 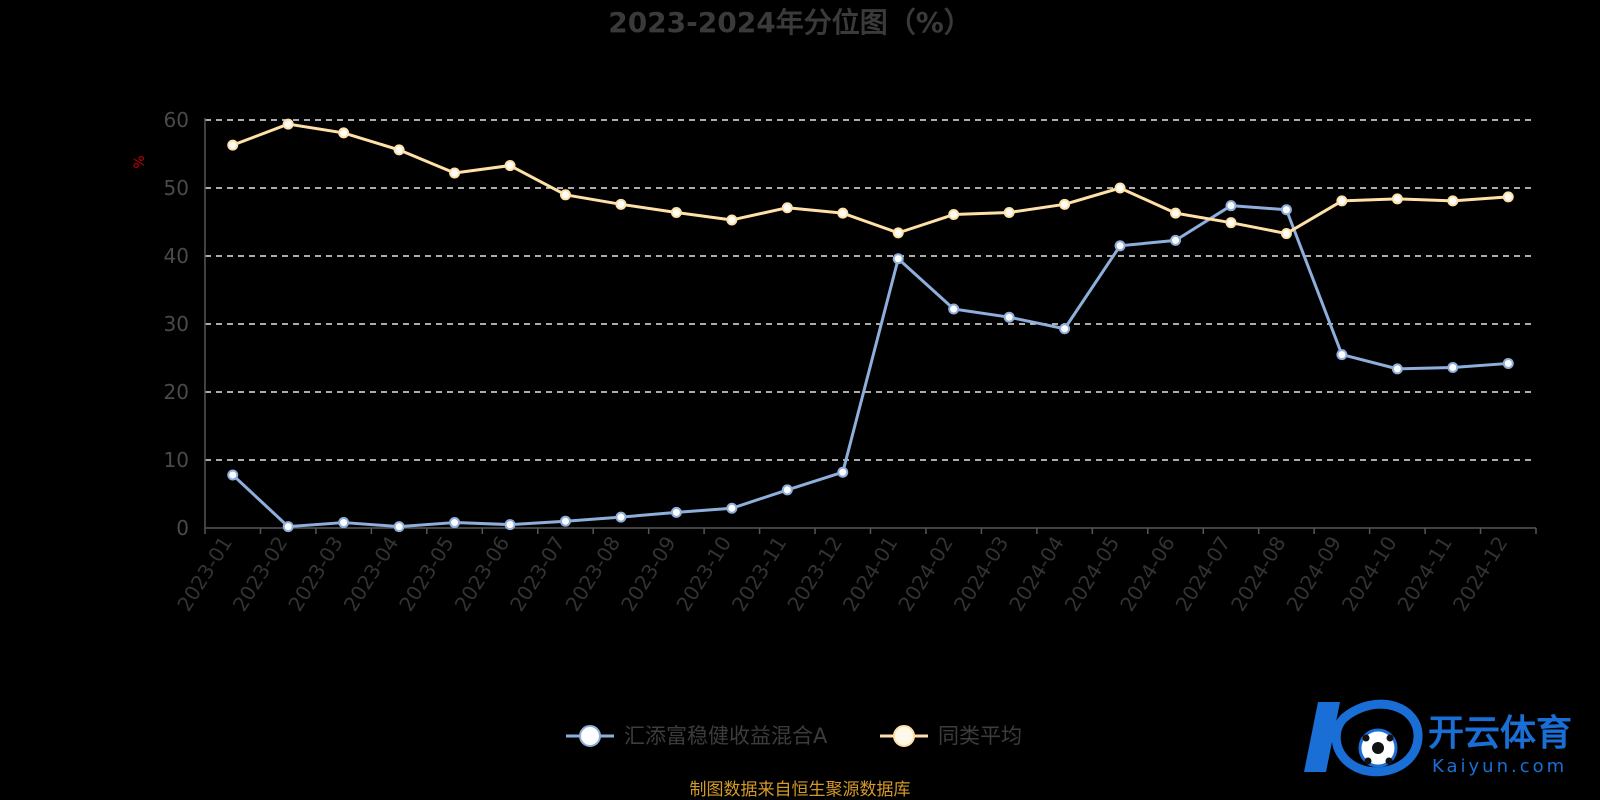 I want to click on y-tick-label: 50, so click(x=176, y=188).